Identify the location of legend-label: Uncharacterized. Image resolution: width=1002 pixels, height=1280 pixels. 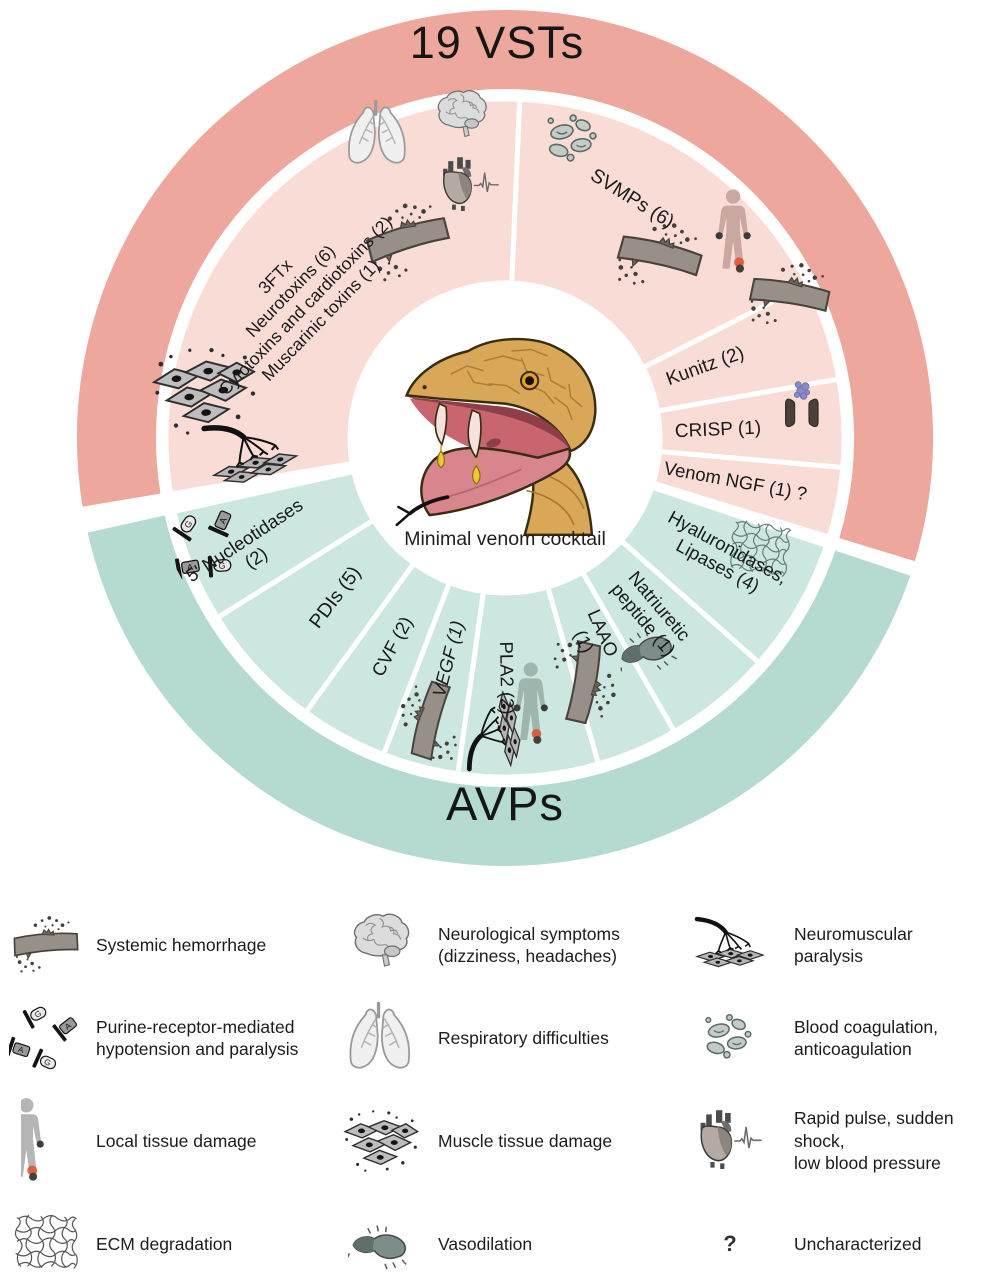
(858, 1243).